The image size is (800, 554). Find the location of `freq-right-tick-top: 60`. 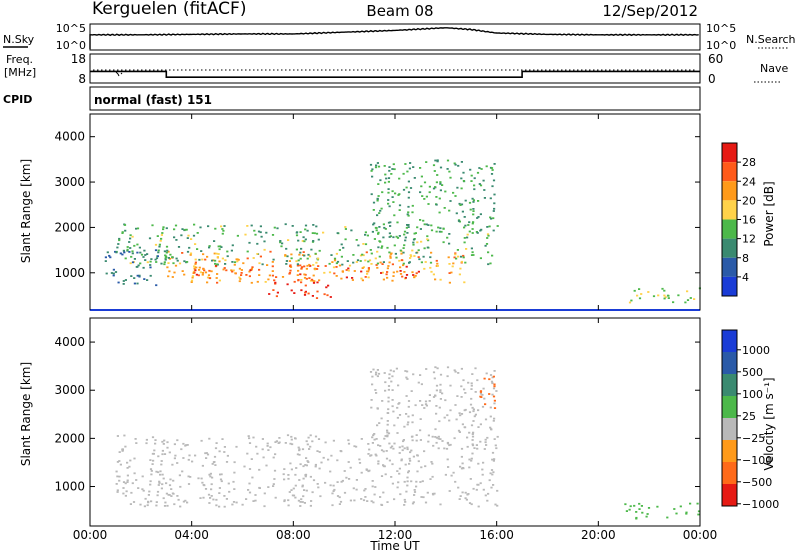

freq-right-tick-top: 60 is located at coordinates (715, 59).